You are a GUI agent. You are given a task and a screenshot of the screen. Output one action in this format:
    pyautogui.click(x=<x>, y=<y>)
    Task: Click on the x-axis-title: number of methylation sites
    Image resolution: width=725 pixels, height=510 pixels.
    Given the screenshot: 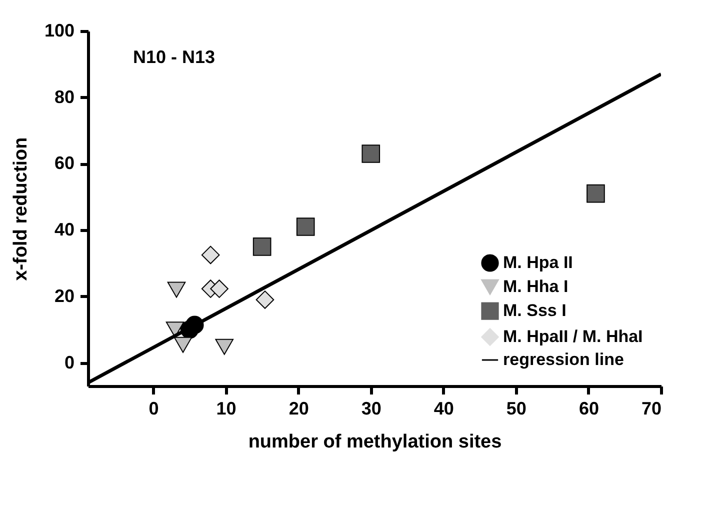 What is the action you would take?
    pyautogui.click(x=375, y=442)
    